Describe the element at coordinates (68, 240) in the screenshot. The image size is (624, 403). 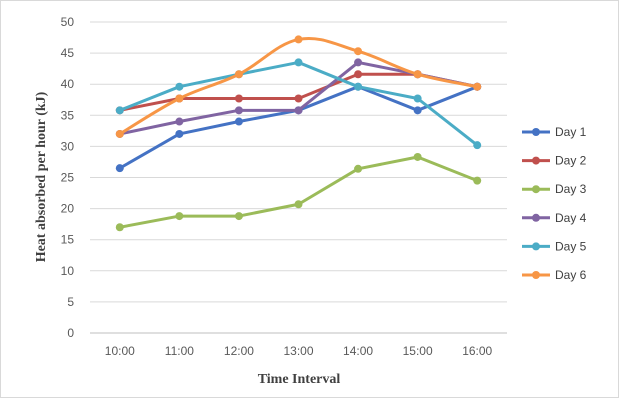
I see `y-tick-label: 15` at that location.